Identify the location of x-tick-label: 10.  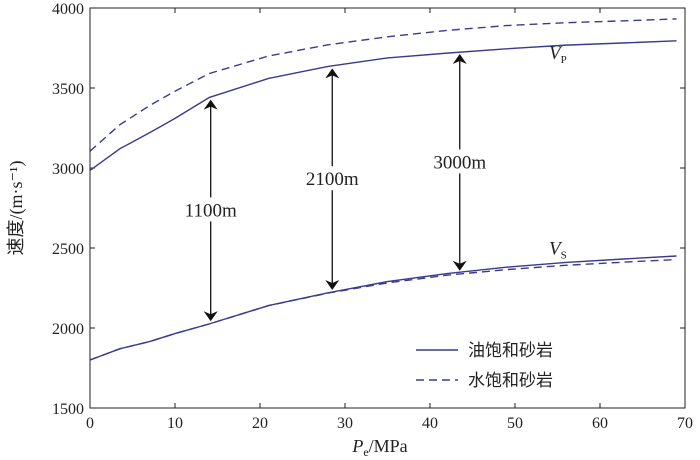
(175, 423).